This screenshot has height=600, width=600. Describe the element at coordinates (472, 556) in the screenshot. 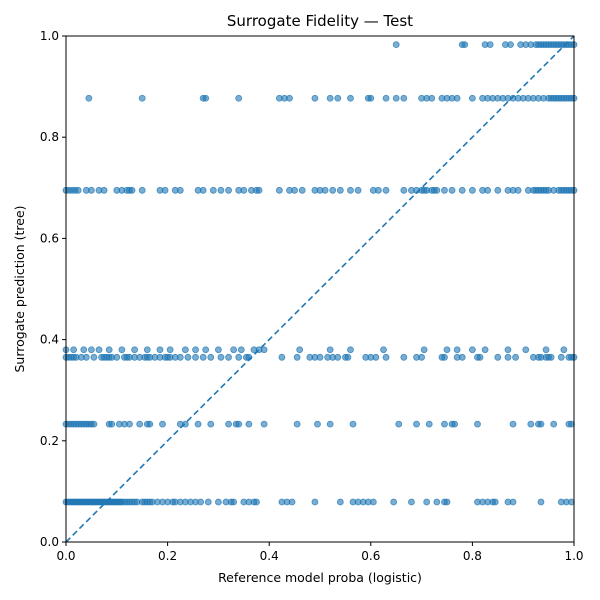

I see `x-tick-label: 0.8` at that location.